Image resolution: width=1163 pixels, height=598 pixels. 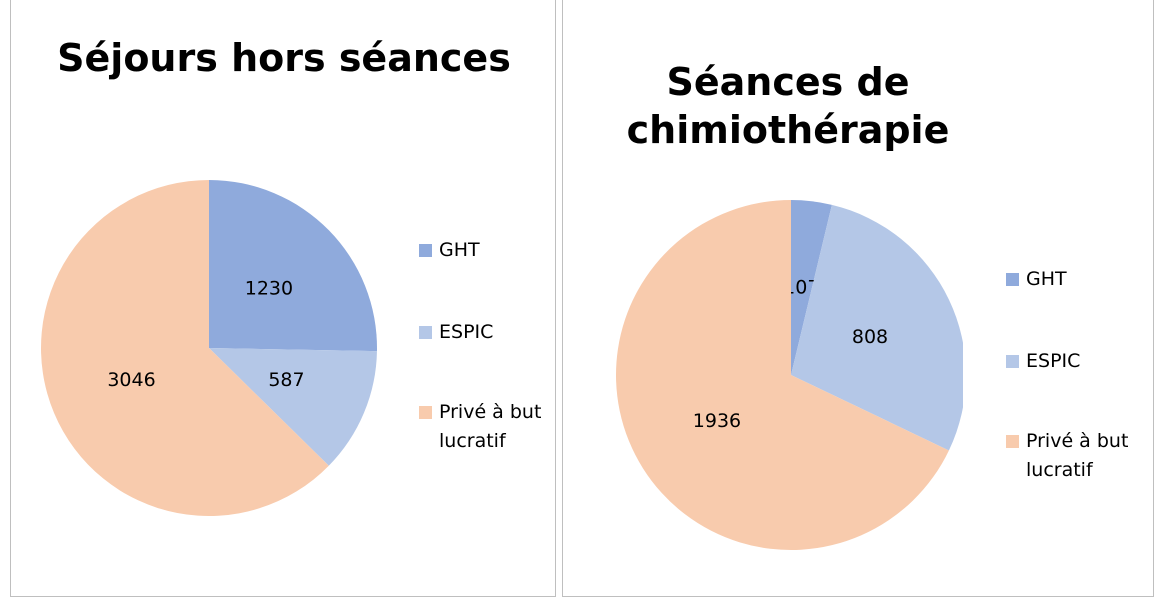 I want to click on data-label: 808, so click(x=870, y=337).